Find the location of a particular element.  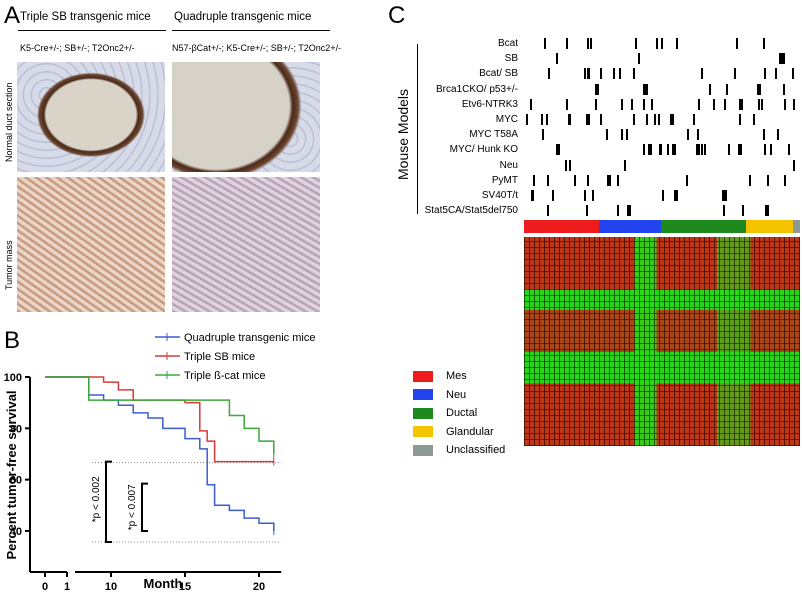

model-label: Etv6-NTRK3 is located at coordinates (489, 104).